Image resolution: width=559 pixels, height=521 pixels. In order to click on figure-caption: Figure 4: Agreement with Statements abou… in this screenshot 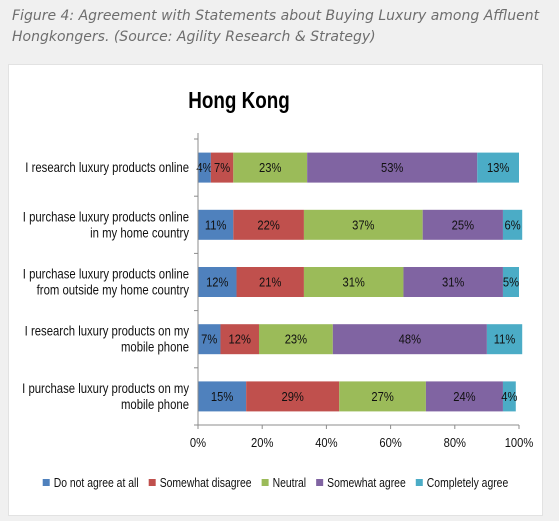, I will do `click(276, 26)`.